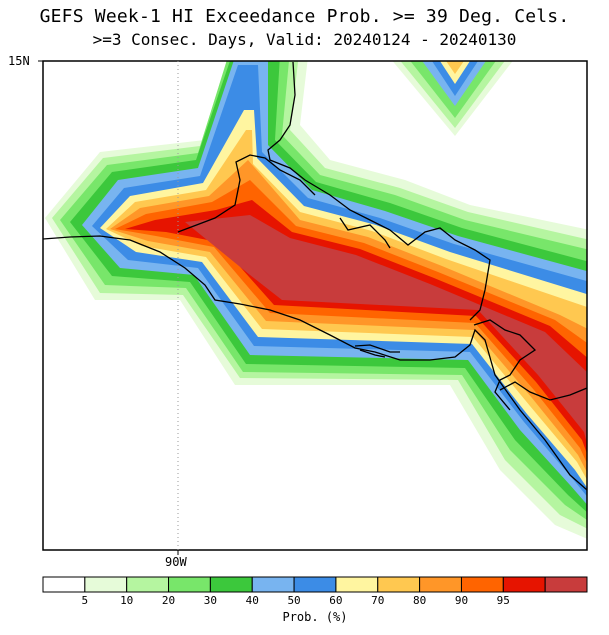 This screenshot has width=609, height=635. What do you see at coordinates (19, 61) in the screenshot?
I see `lat-label-15n: 15N` at bounding box center [19, 61].